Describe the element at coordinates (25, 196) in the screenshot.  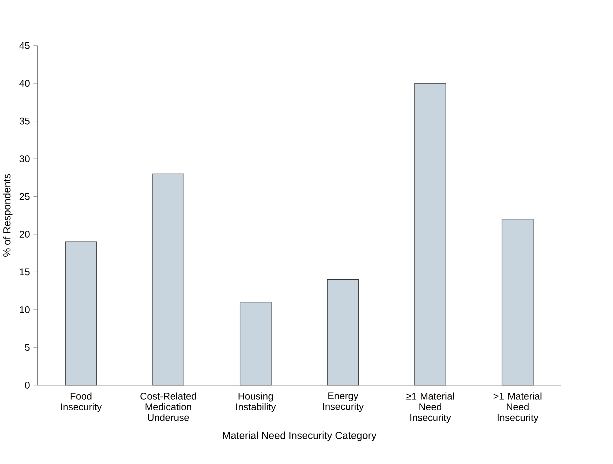
I see `y-tick-label: 25` at that location.